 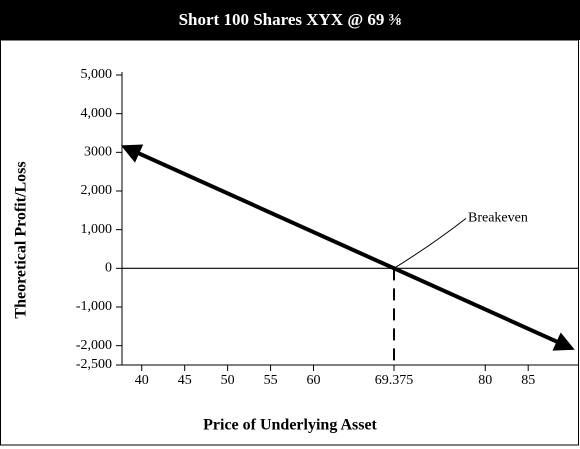 What do you see at coordinates (485, 380) in the screenshot?
I see `x-tick-label: 80` at bounding box center [485, 380].